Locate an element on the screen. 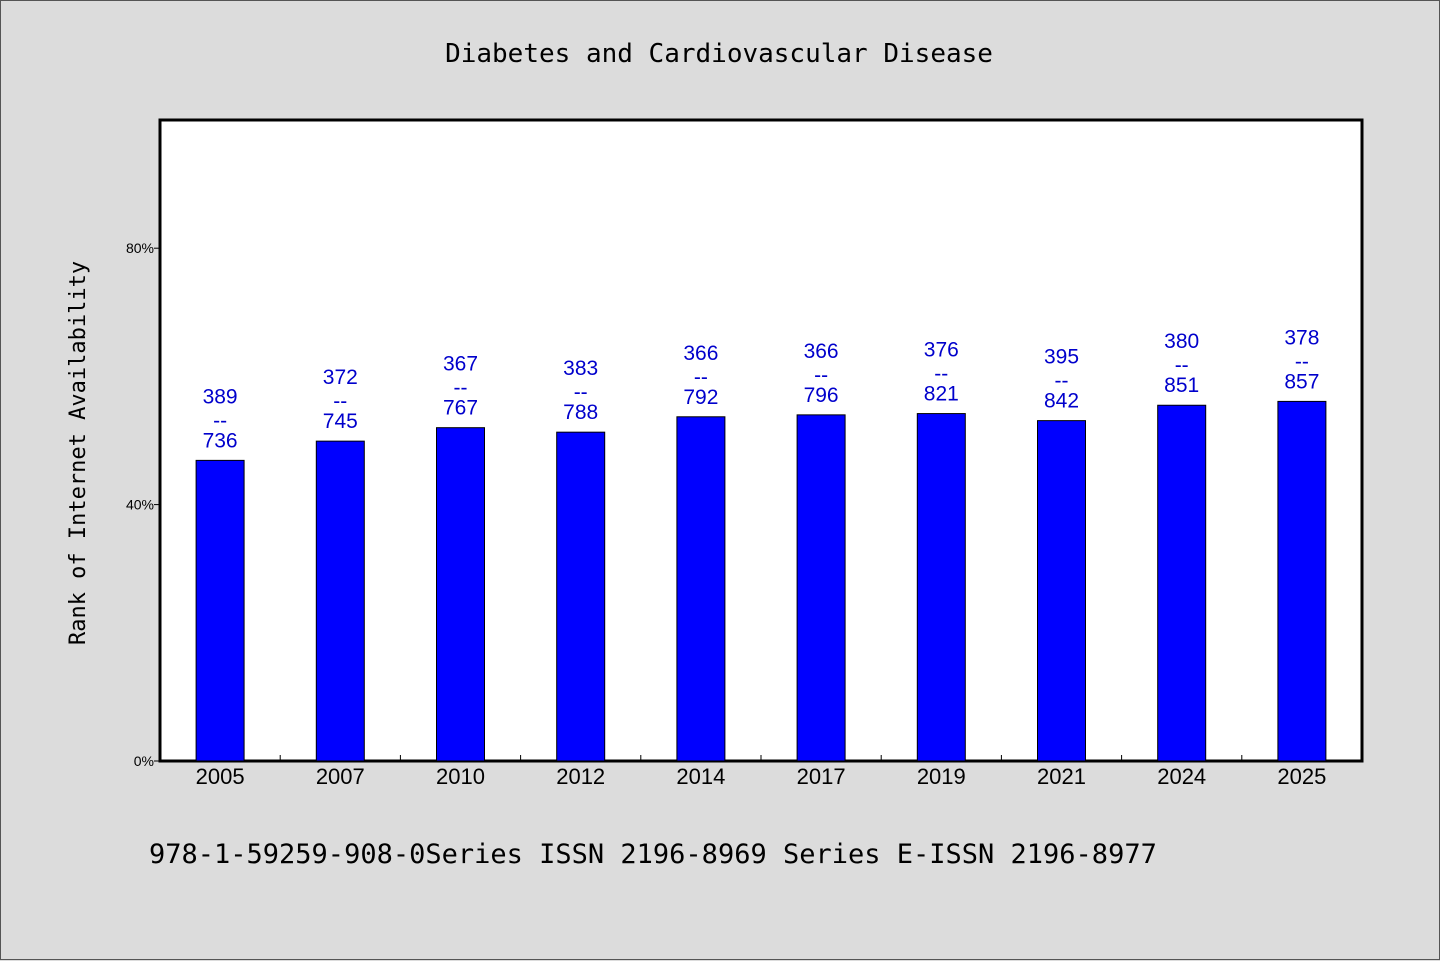 The width and height of the screenshot is (1440, 961). y-tick-label: 0% is located at coordinates (144, 761).